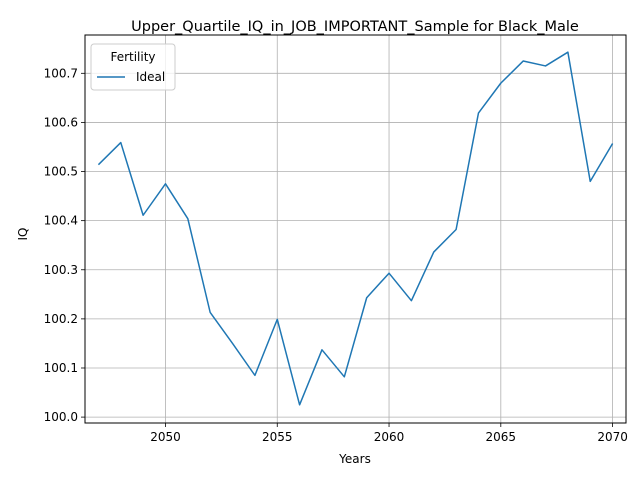  Describe the element at coordinates (61, 73) in the screenshot. I see `y-tick-label: 100.7` at that location.